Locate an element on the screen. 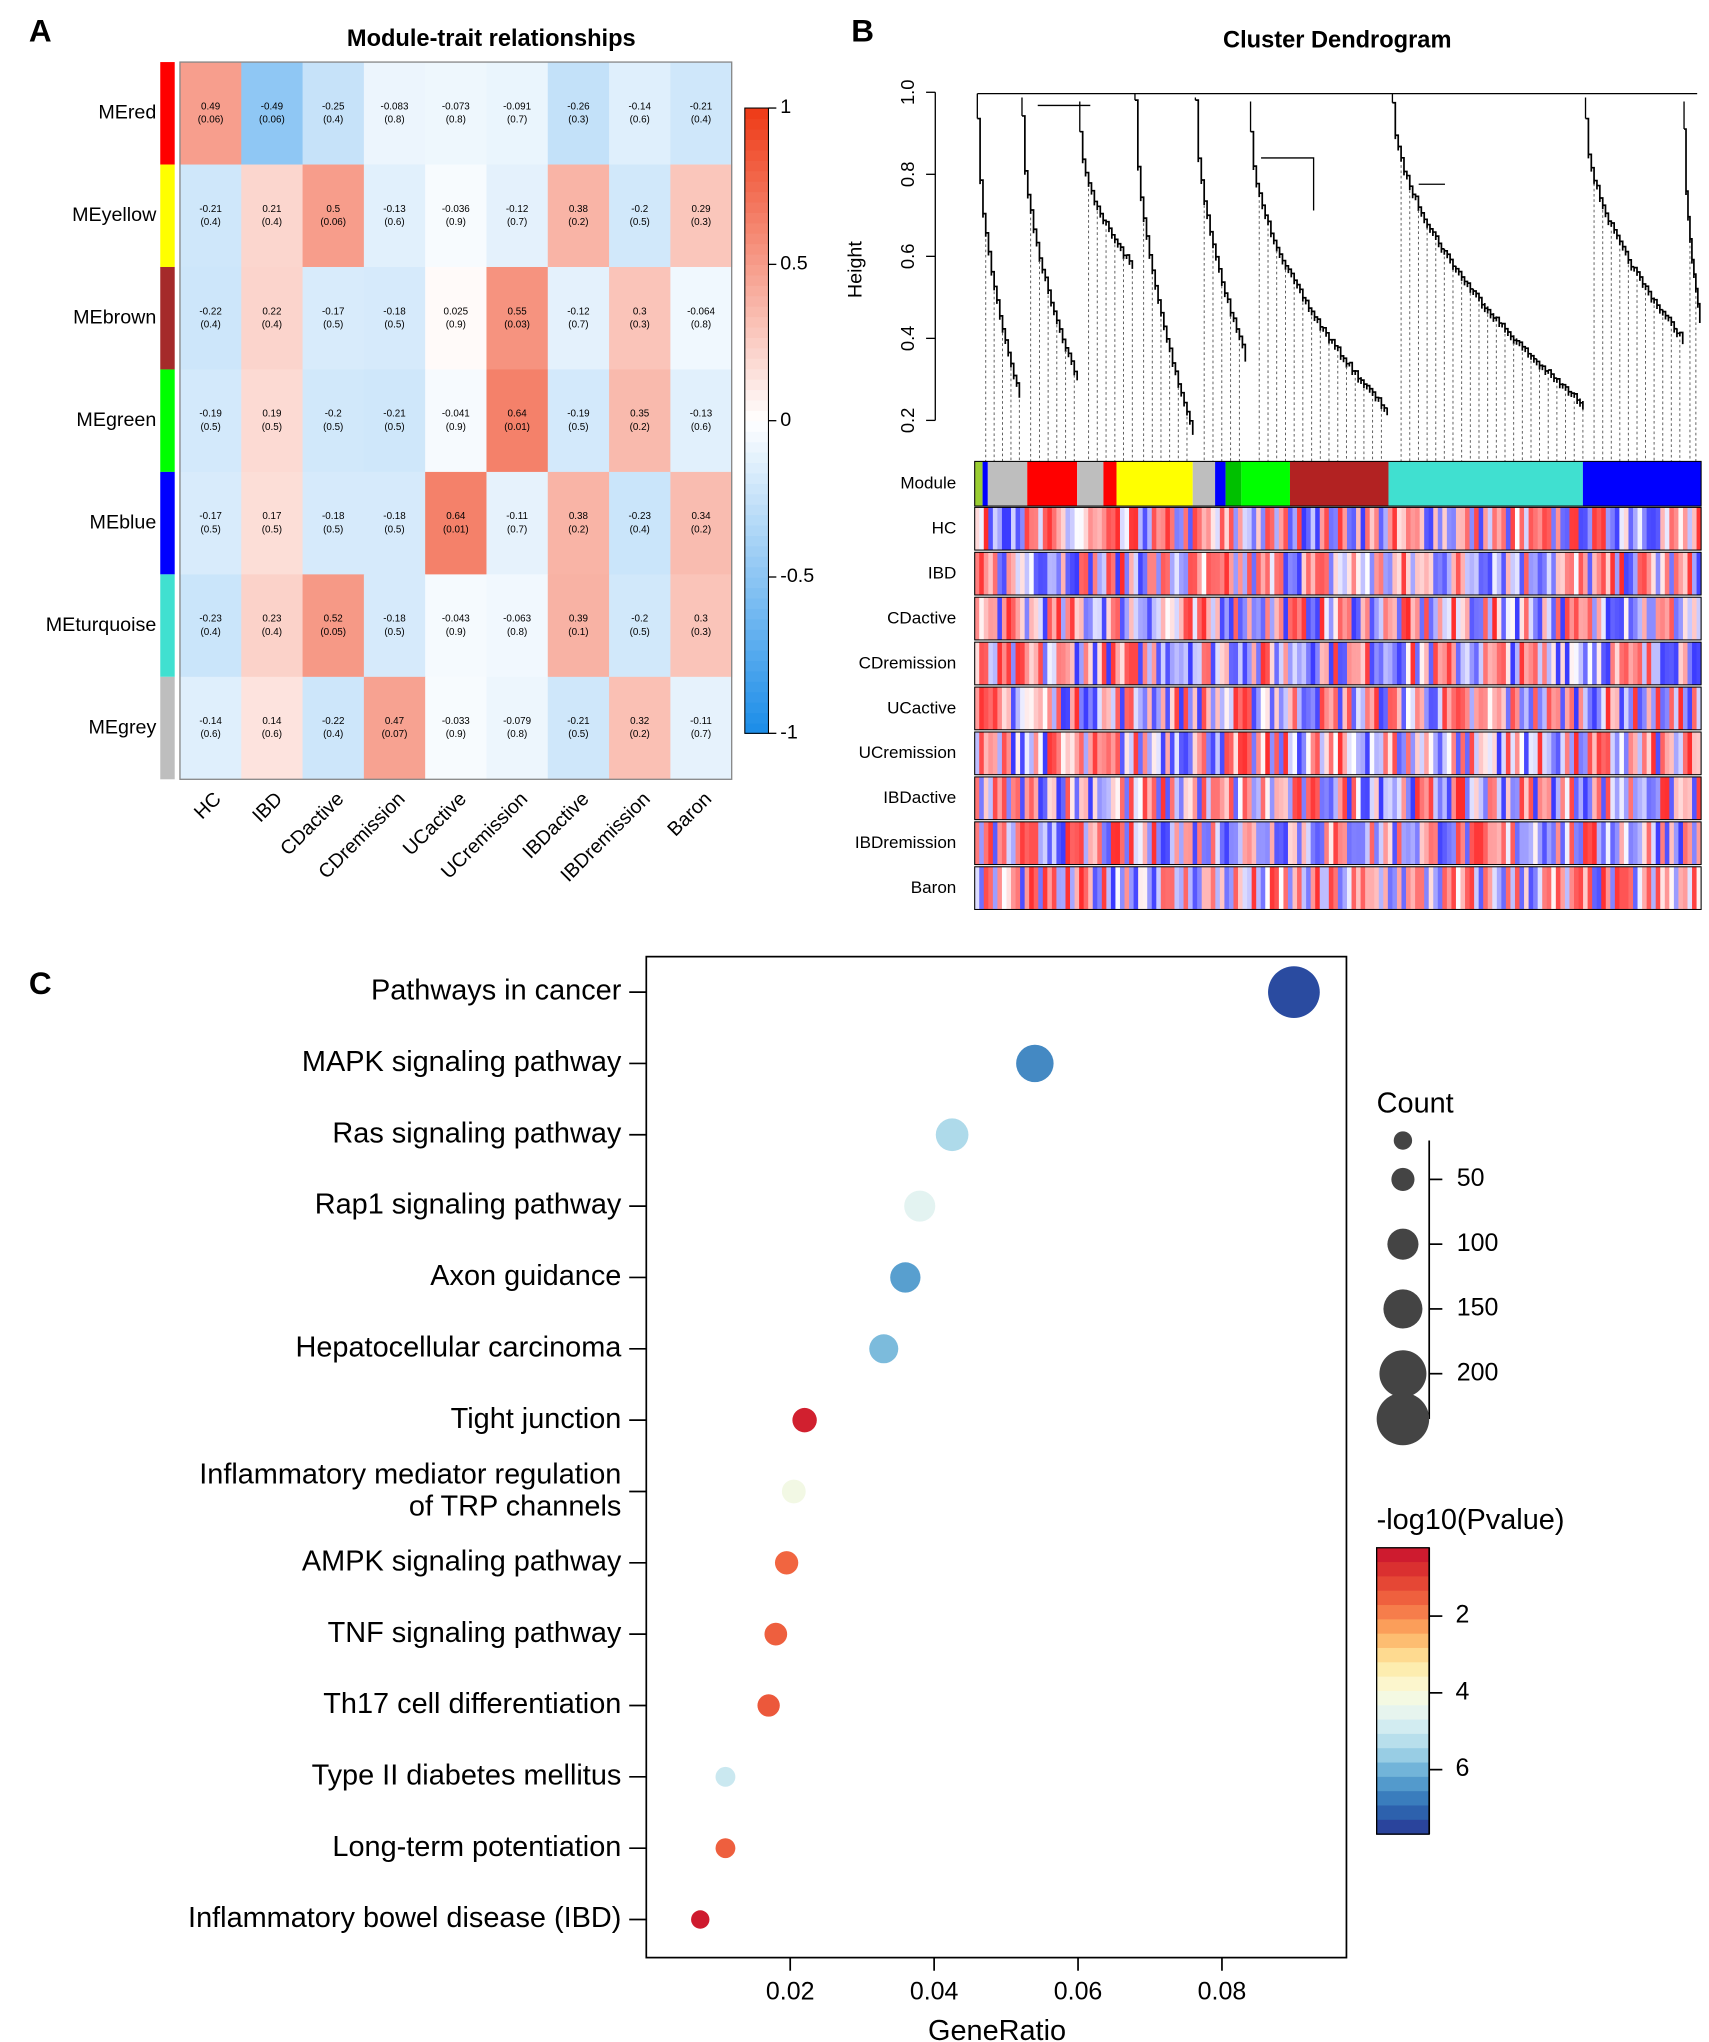 This screenshot has height=2042, width=1709. row-label: CDactive is located at coordinates (921, 617).